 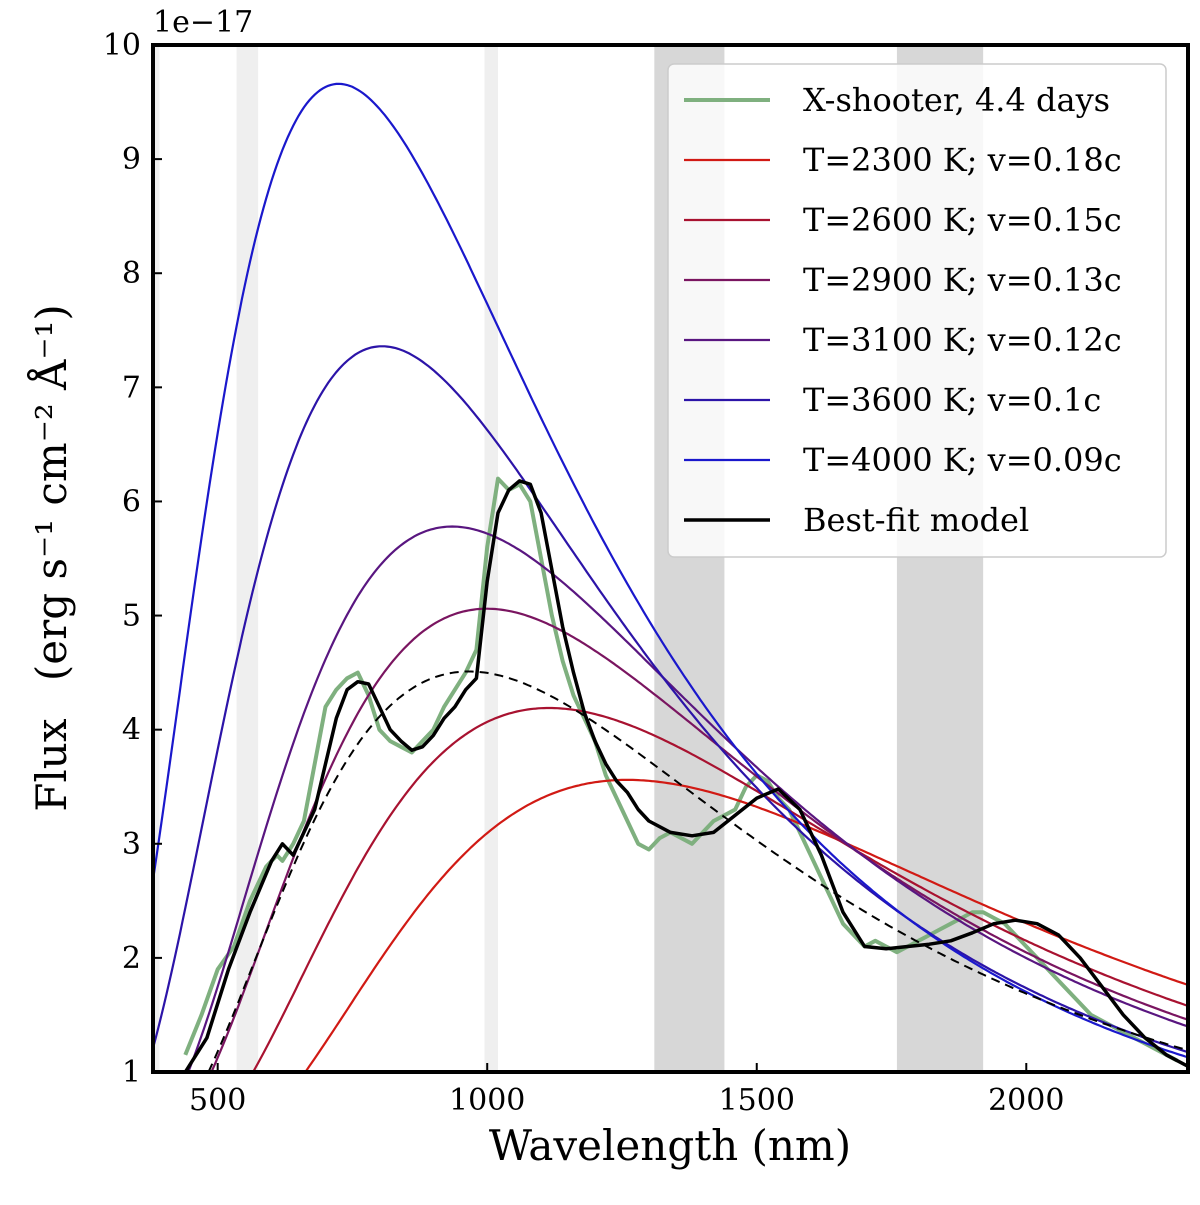 What do you see at coordinates (122, 45) in the screenshot?
I see `y-tick-label-10: 10` at bounding box center [122, 45].